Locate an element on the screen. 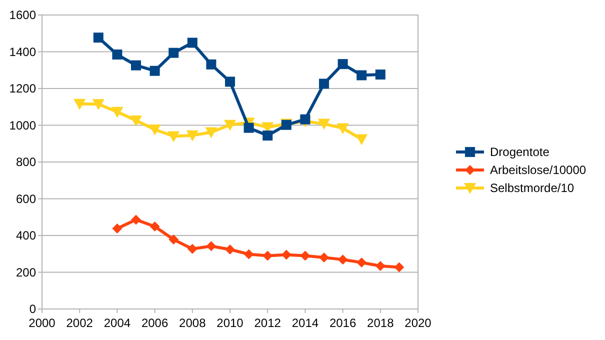 Image resolution: width=605 pixels, height=340 pixels. y-tick-label: 1200 is located at coordinates (22, 89).